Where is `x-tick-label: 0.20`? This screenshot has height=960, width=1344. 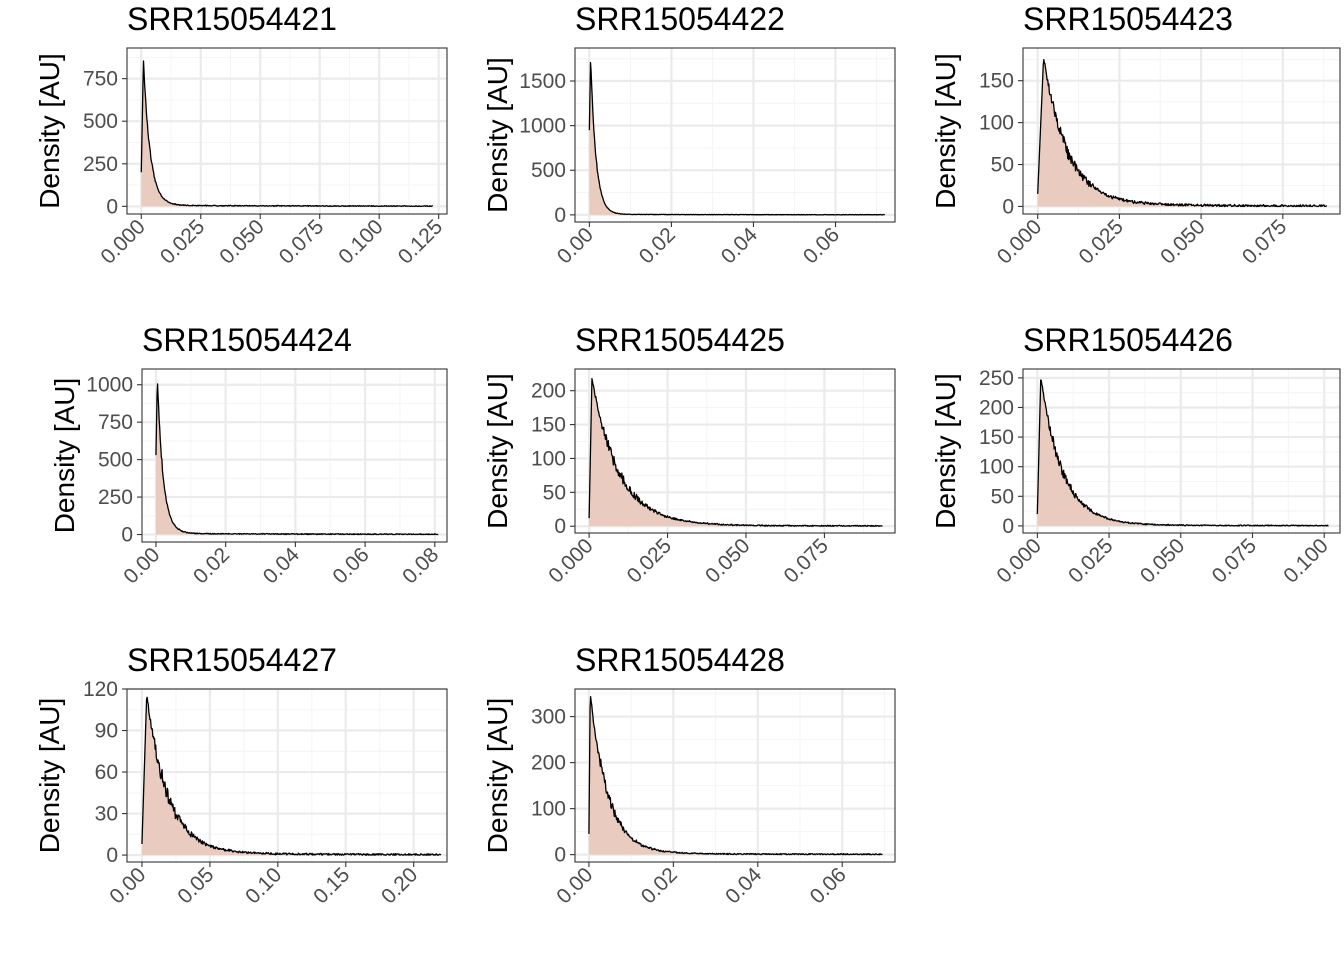
x-tick-label: 0.20 is located at coordinates (399, 885).